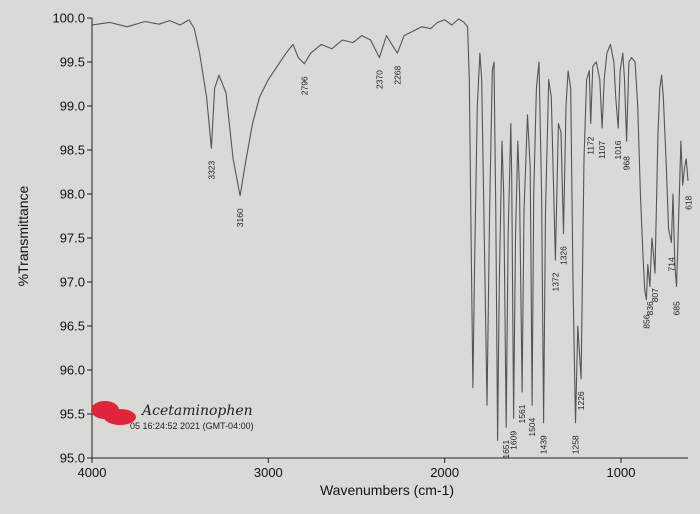 This screenshot has height=514, width=700. I want to click on peak-label: 1016, so click(618, 149).